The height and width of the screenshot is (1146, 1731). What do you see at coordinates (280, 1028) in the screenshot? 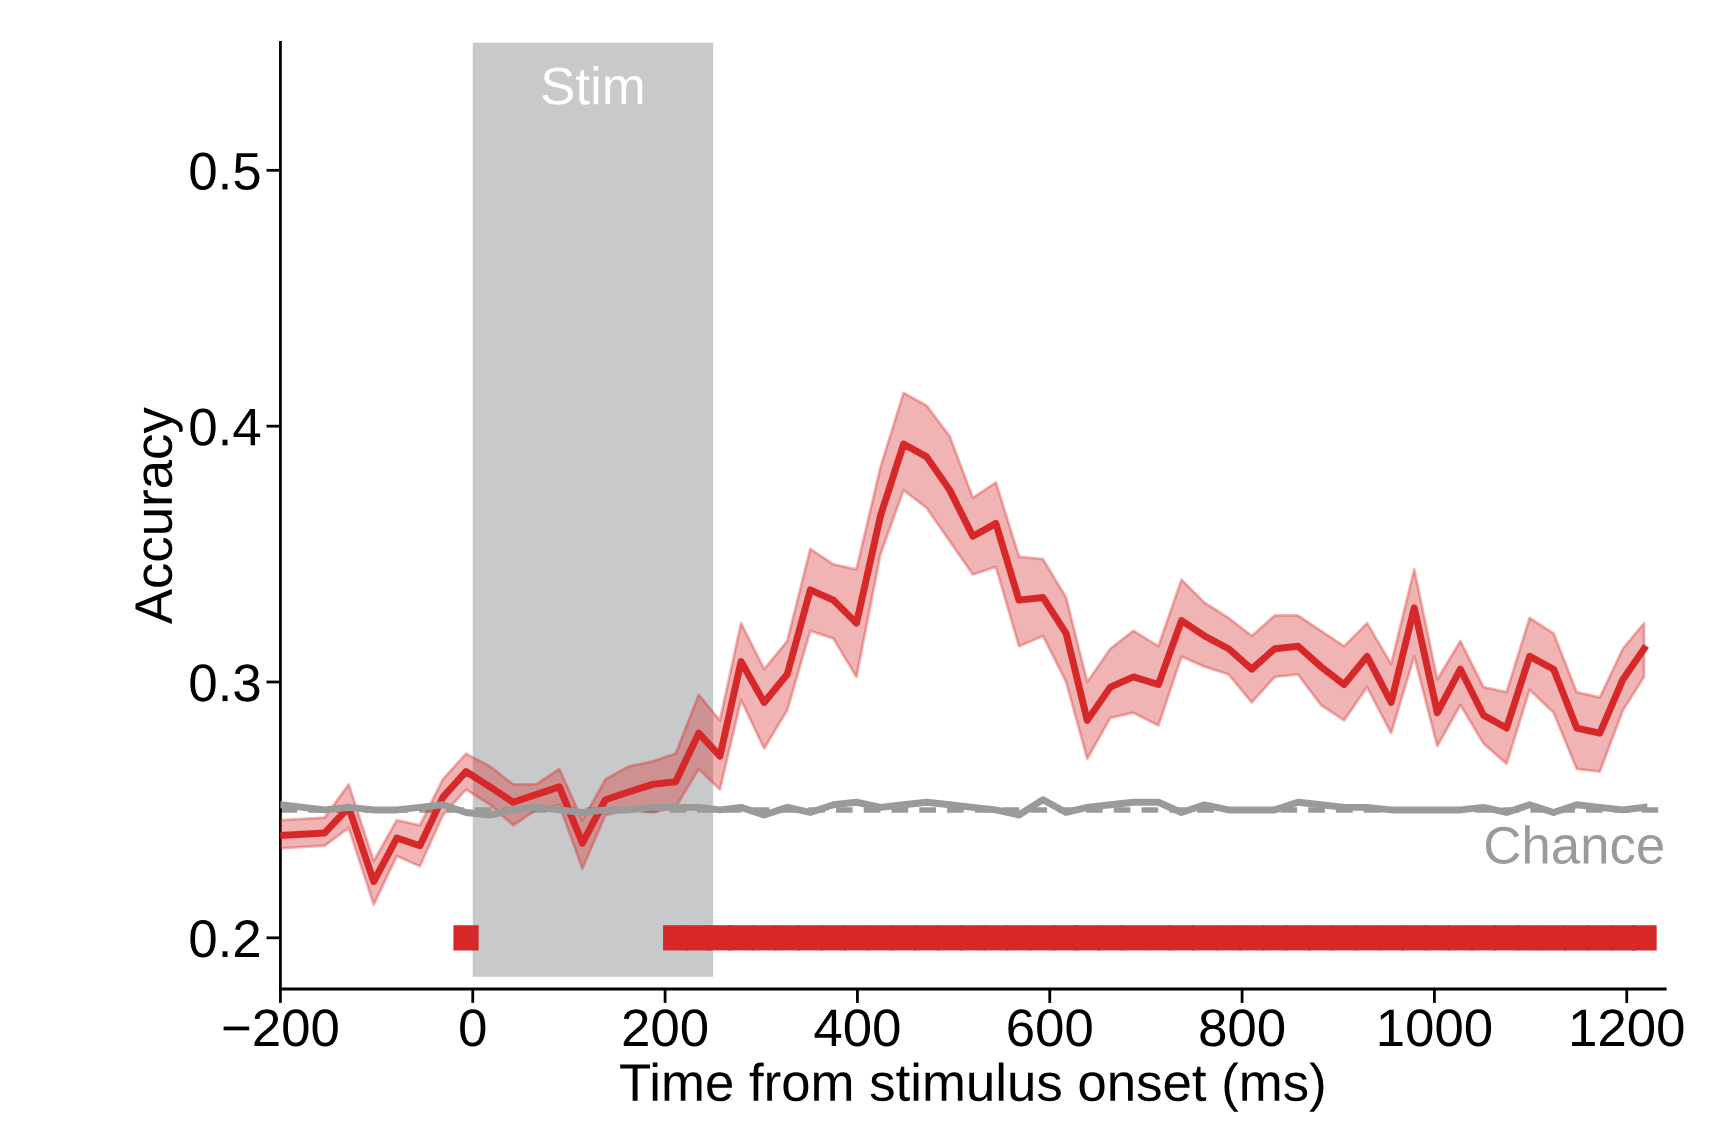
I see `x-tick-label: −200` at bounding box center [280, 1028].